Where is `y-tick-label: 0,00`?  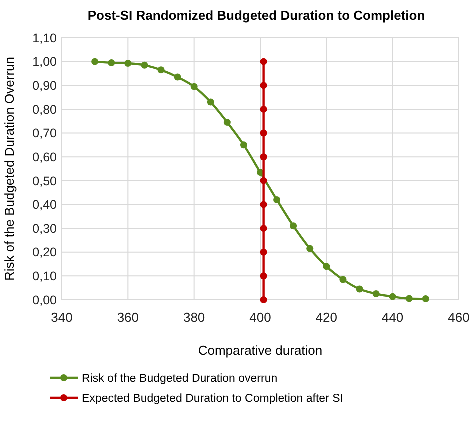 y-tick-label: 0,00 is located at coordinates (45, 300).